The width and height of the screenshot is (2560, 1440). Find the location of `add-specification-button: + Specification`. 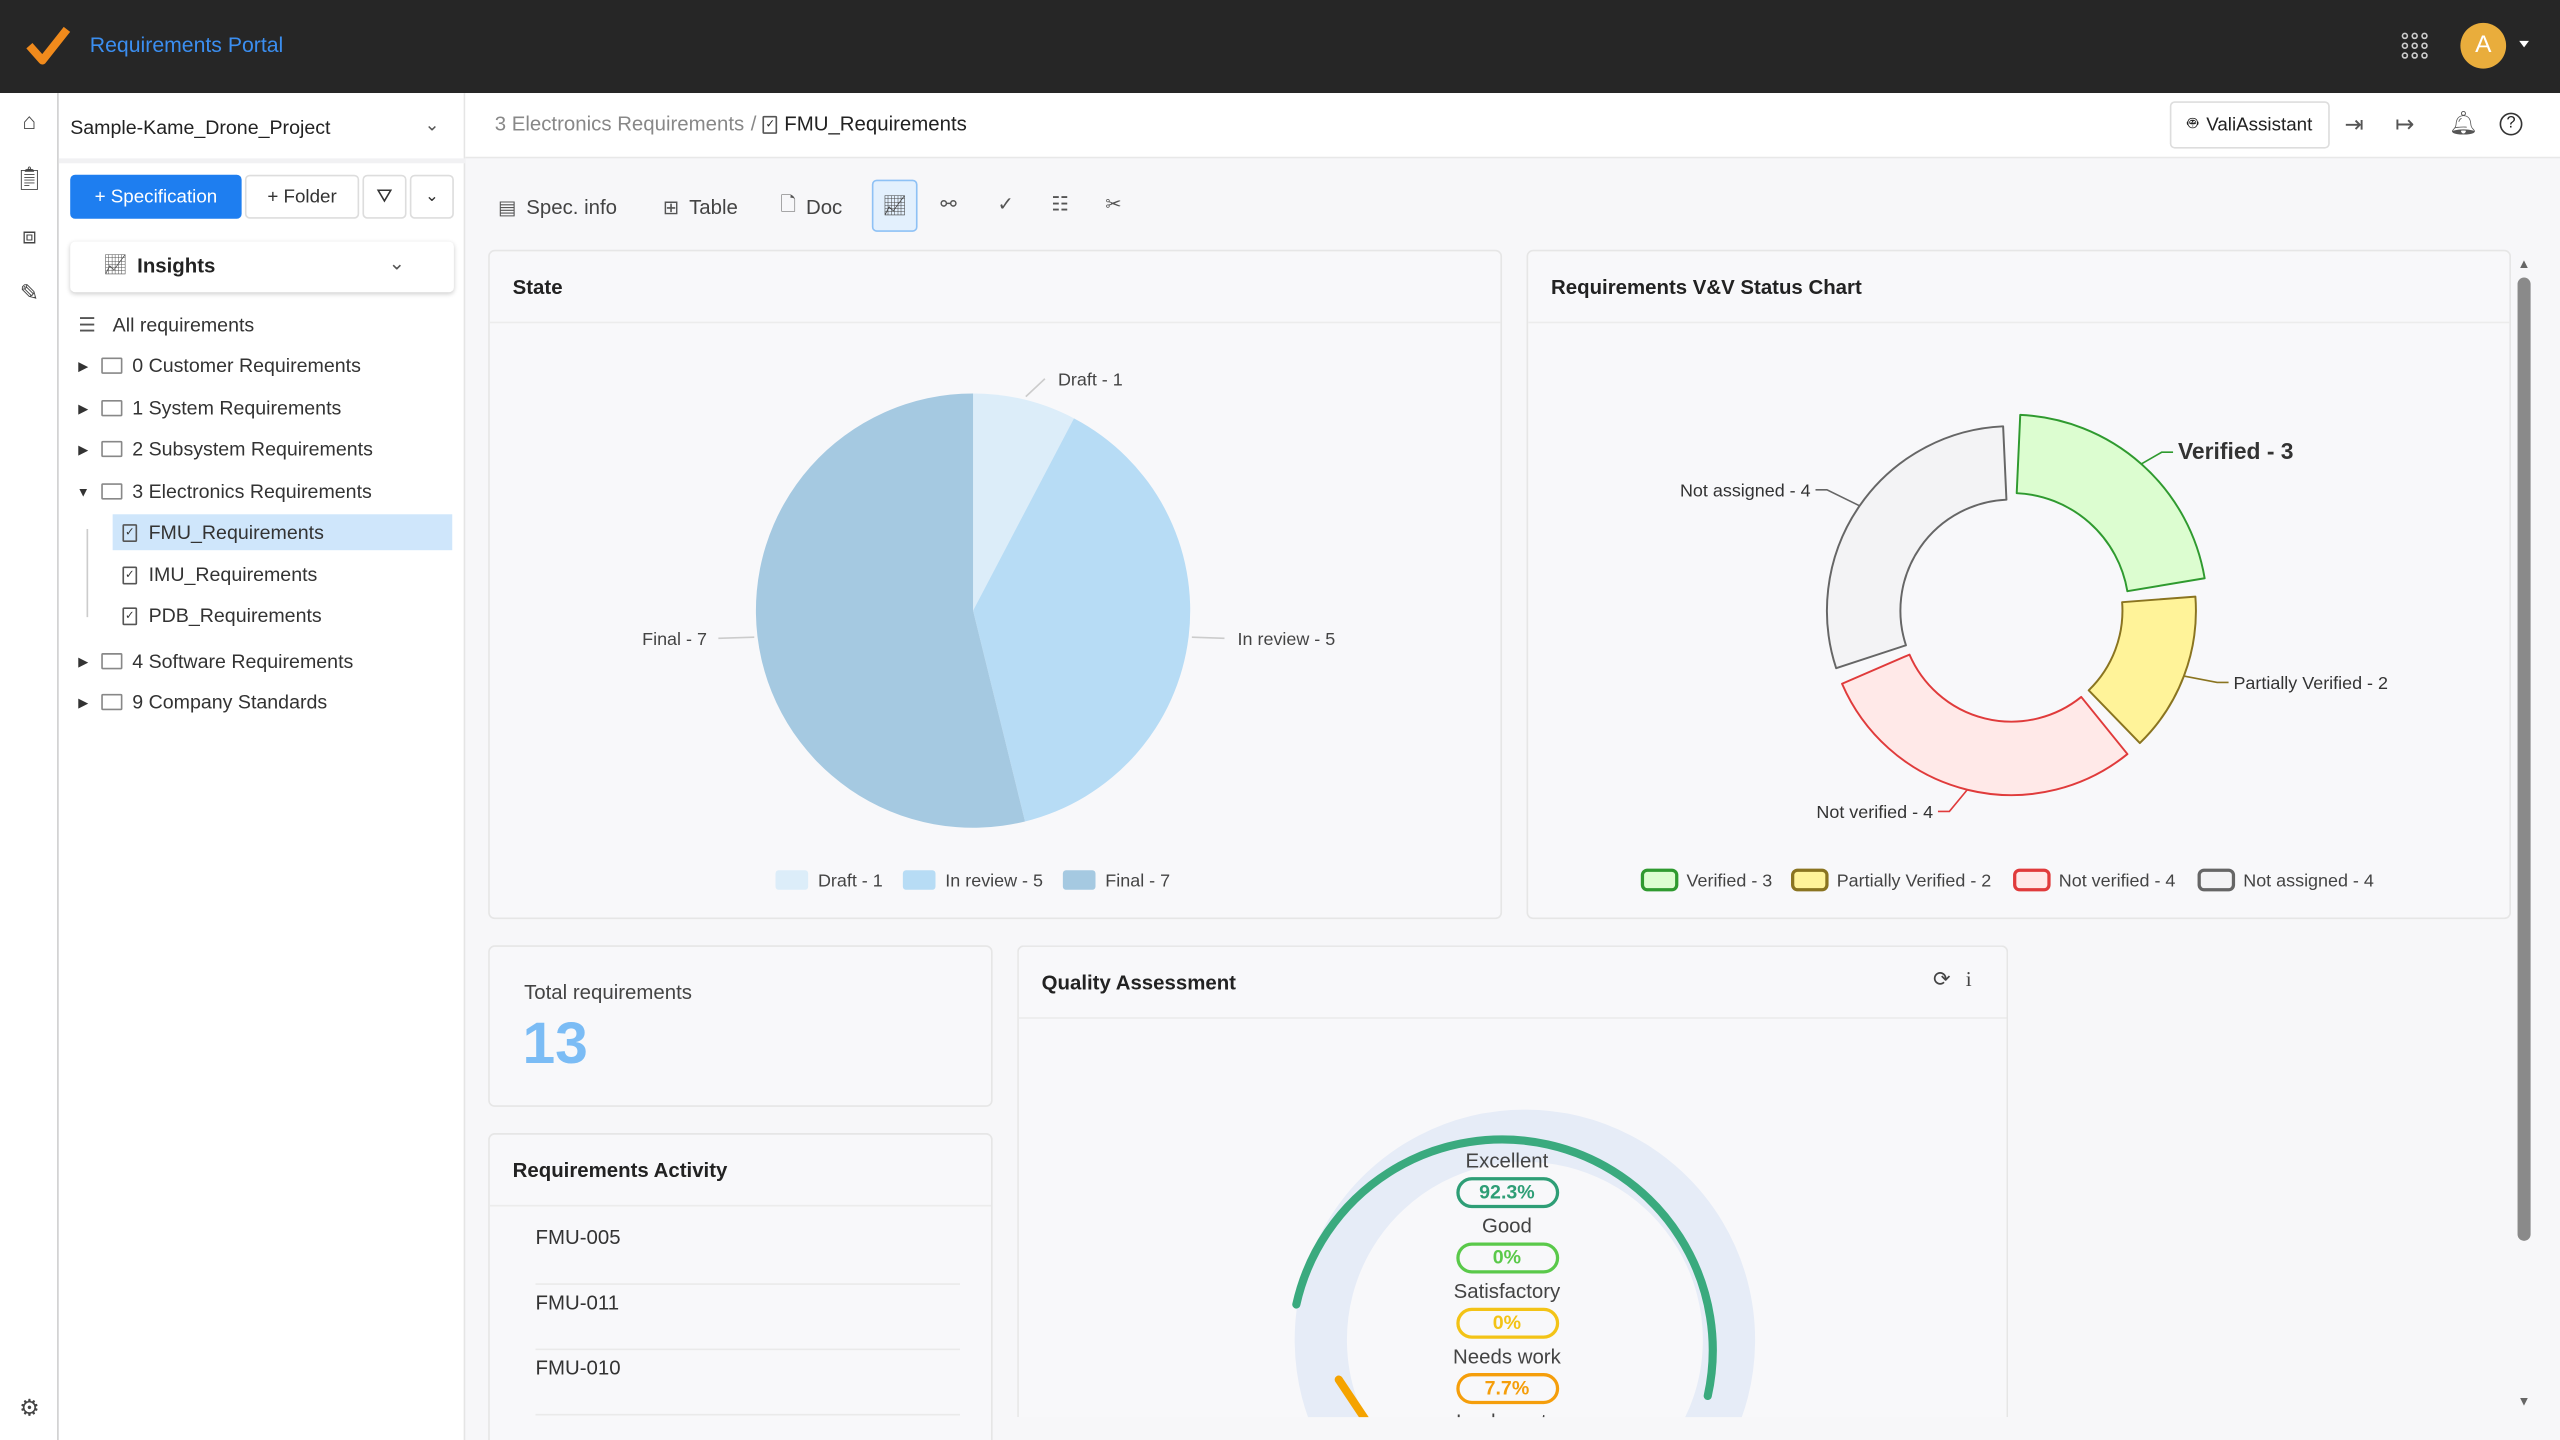

add-specification-button: + Specification is located at coordinates (156, 196).